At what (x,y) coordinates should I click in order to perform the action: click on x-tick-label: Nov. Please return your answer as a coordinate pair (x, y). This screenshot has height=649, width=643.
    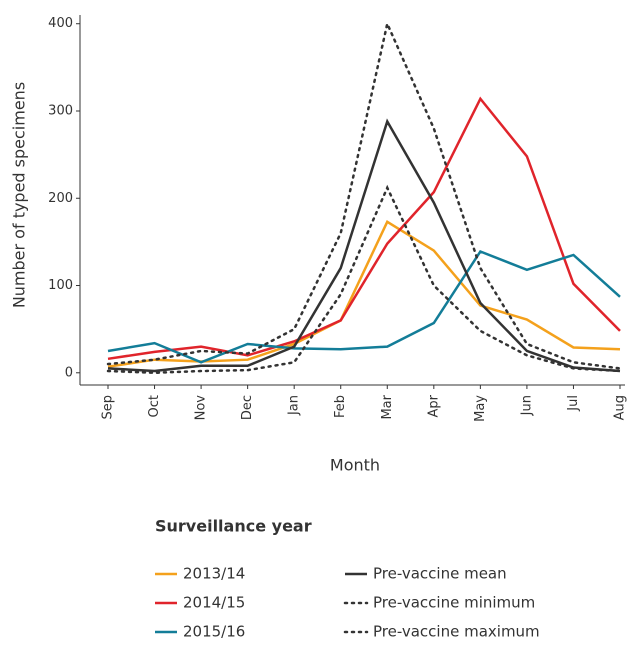
    Looking at the image, I should click on (201, 408).